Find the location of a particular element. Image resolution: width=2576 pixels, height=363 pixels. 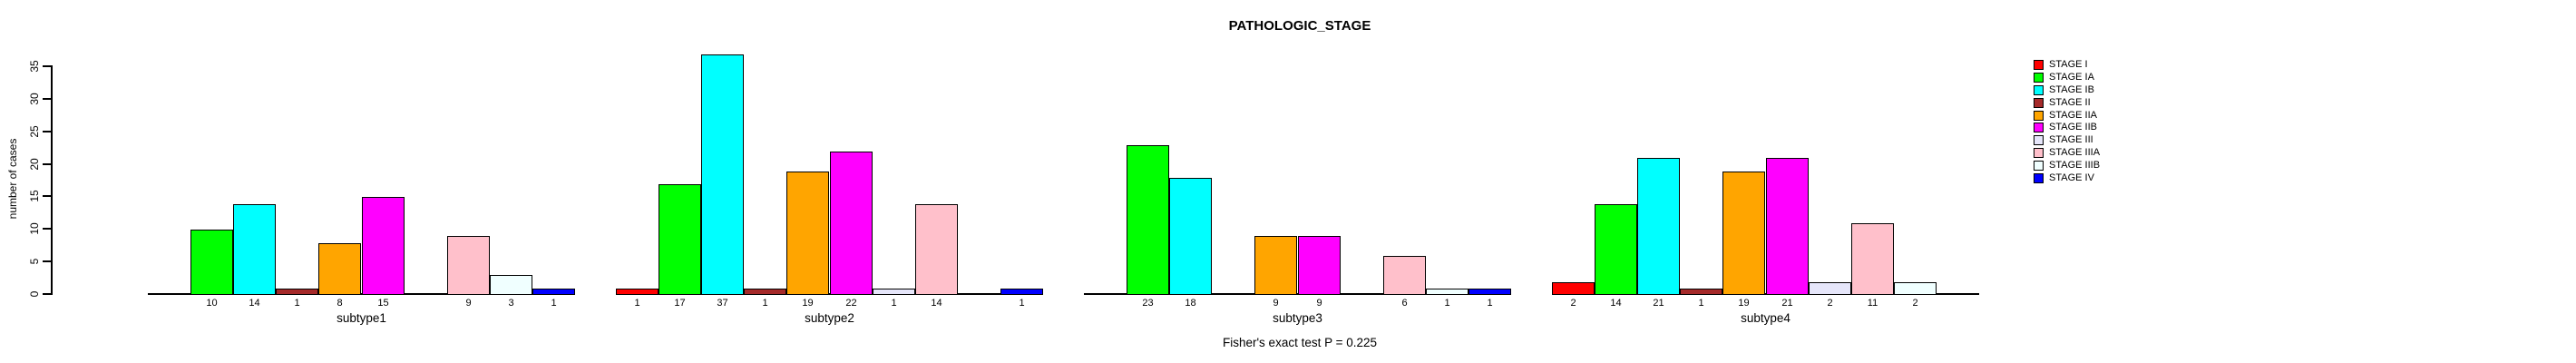

bar-subtype1-stage-iib is located at coordinates (383, 246).